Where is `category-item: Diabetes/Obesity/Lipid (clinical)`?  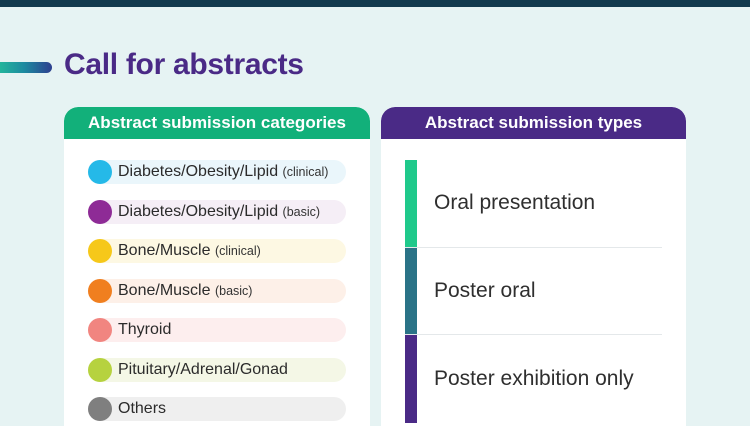 category-item: Diabetes/Obesity/Lipid (clinical) is located at coordinates (217, 172).